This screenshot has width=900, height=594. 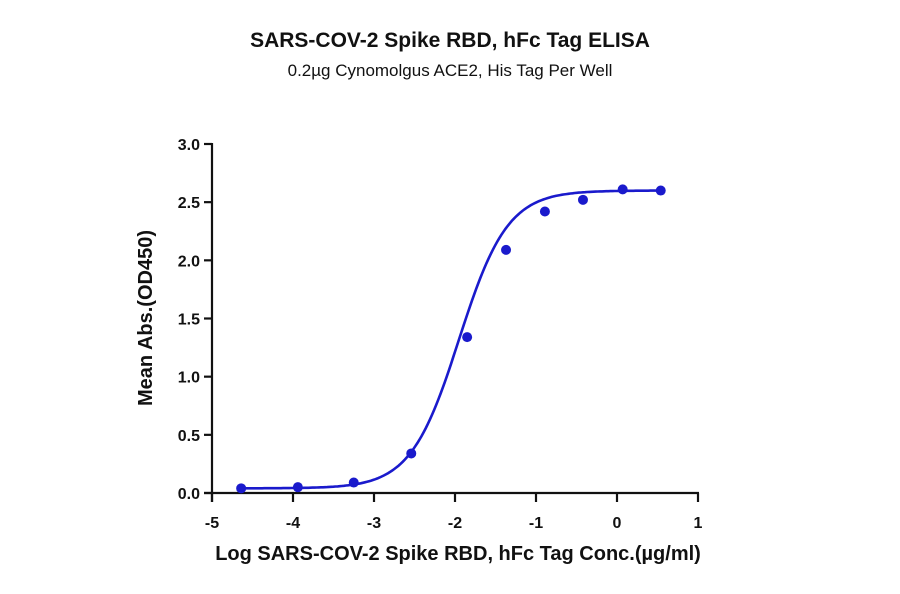 I want to click on y-tick-label: 2.0, so click(x=189, y=261).